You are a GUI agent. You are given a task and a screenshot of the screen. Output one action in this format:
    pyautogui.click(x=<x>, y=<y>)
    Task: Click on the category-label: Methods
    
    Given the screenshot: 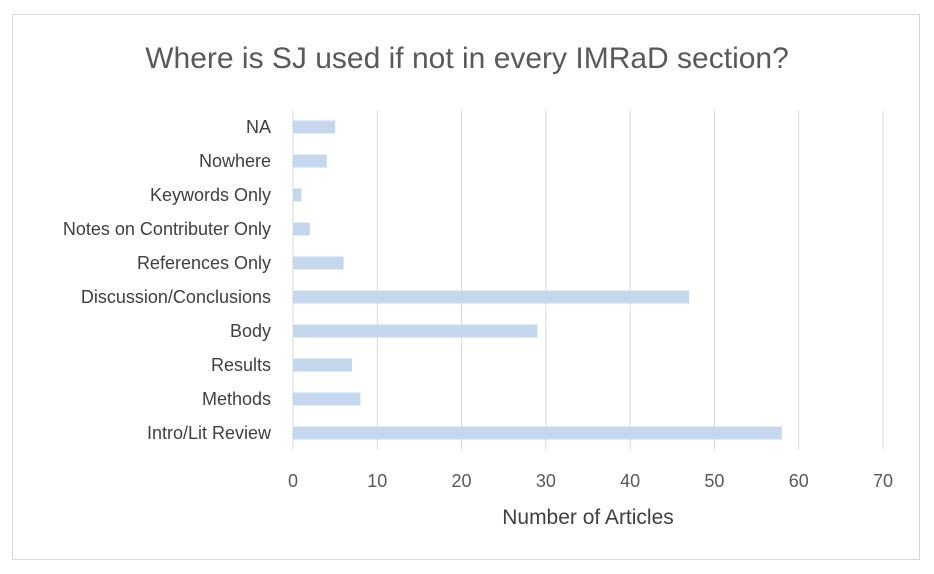 What is the action you would take?
    pyautogui.click(x=236, y=399)
    